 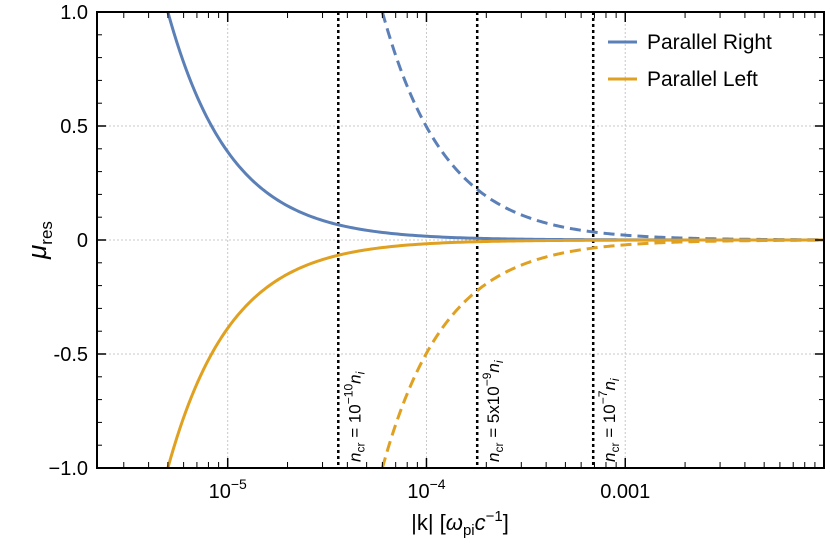 What do you see at coordinates (354, 416) in the screenshot?
I see `vline-label-0: ncr = 10−10ni` at bounding box center [354, 416].